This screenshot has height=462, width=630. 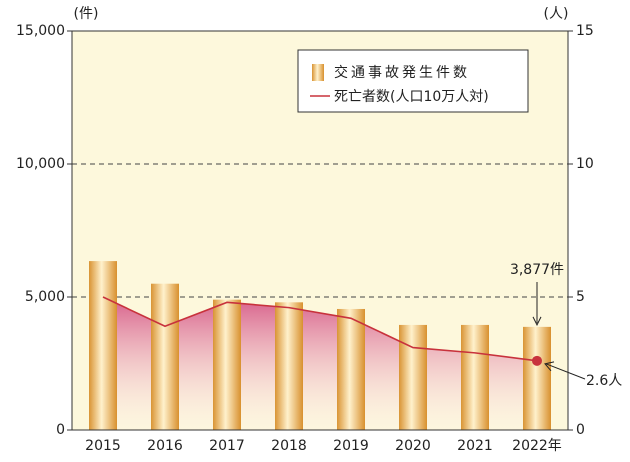 What do you see at coordinates (475, 446) in the screenshot?
I see `x-tick-label: 2021` at bounding box center [475, 446].